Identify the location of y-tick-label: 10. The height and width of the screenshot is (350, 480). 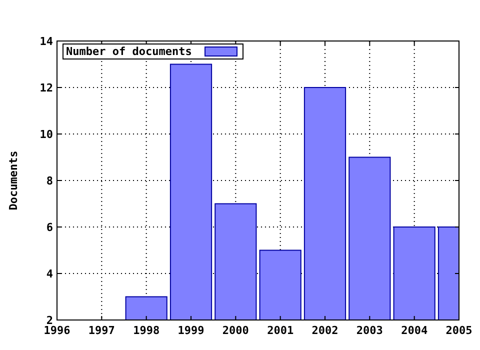
(46, 134).